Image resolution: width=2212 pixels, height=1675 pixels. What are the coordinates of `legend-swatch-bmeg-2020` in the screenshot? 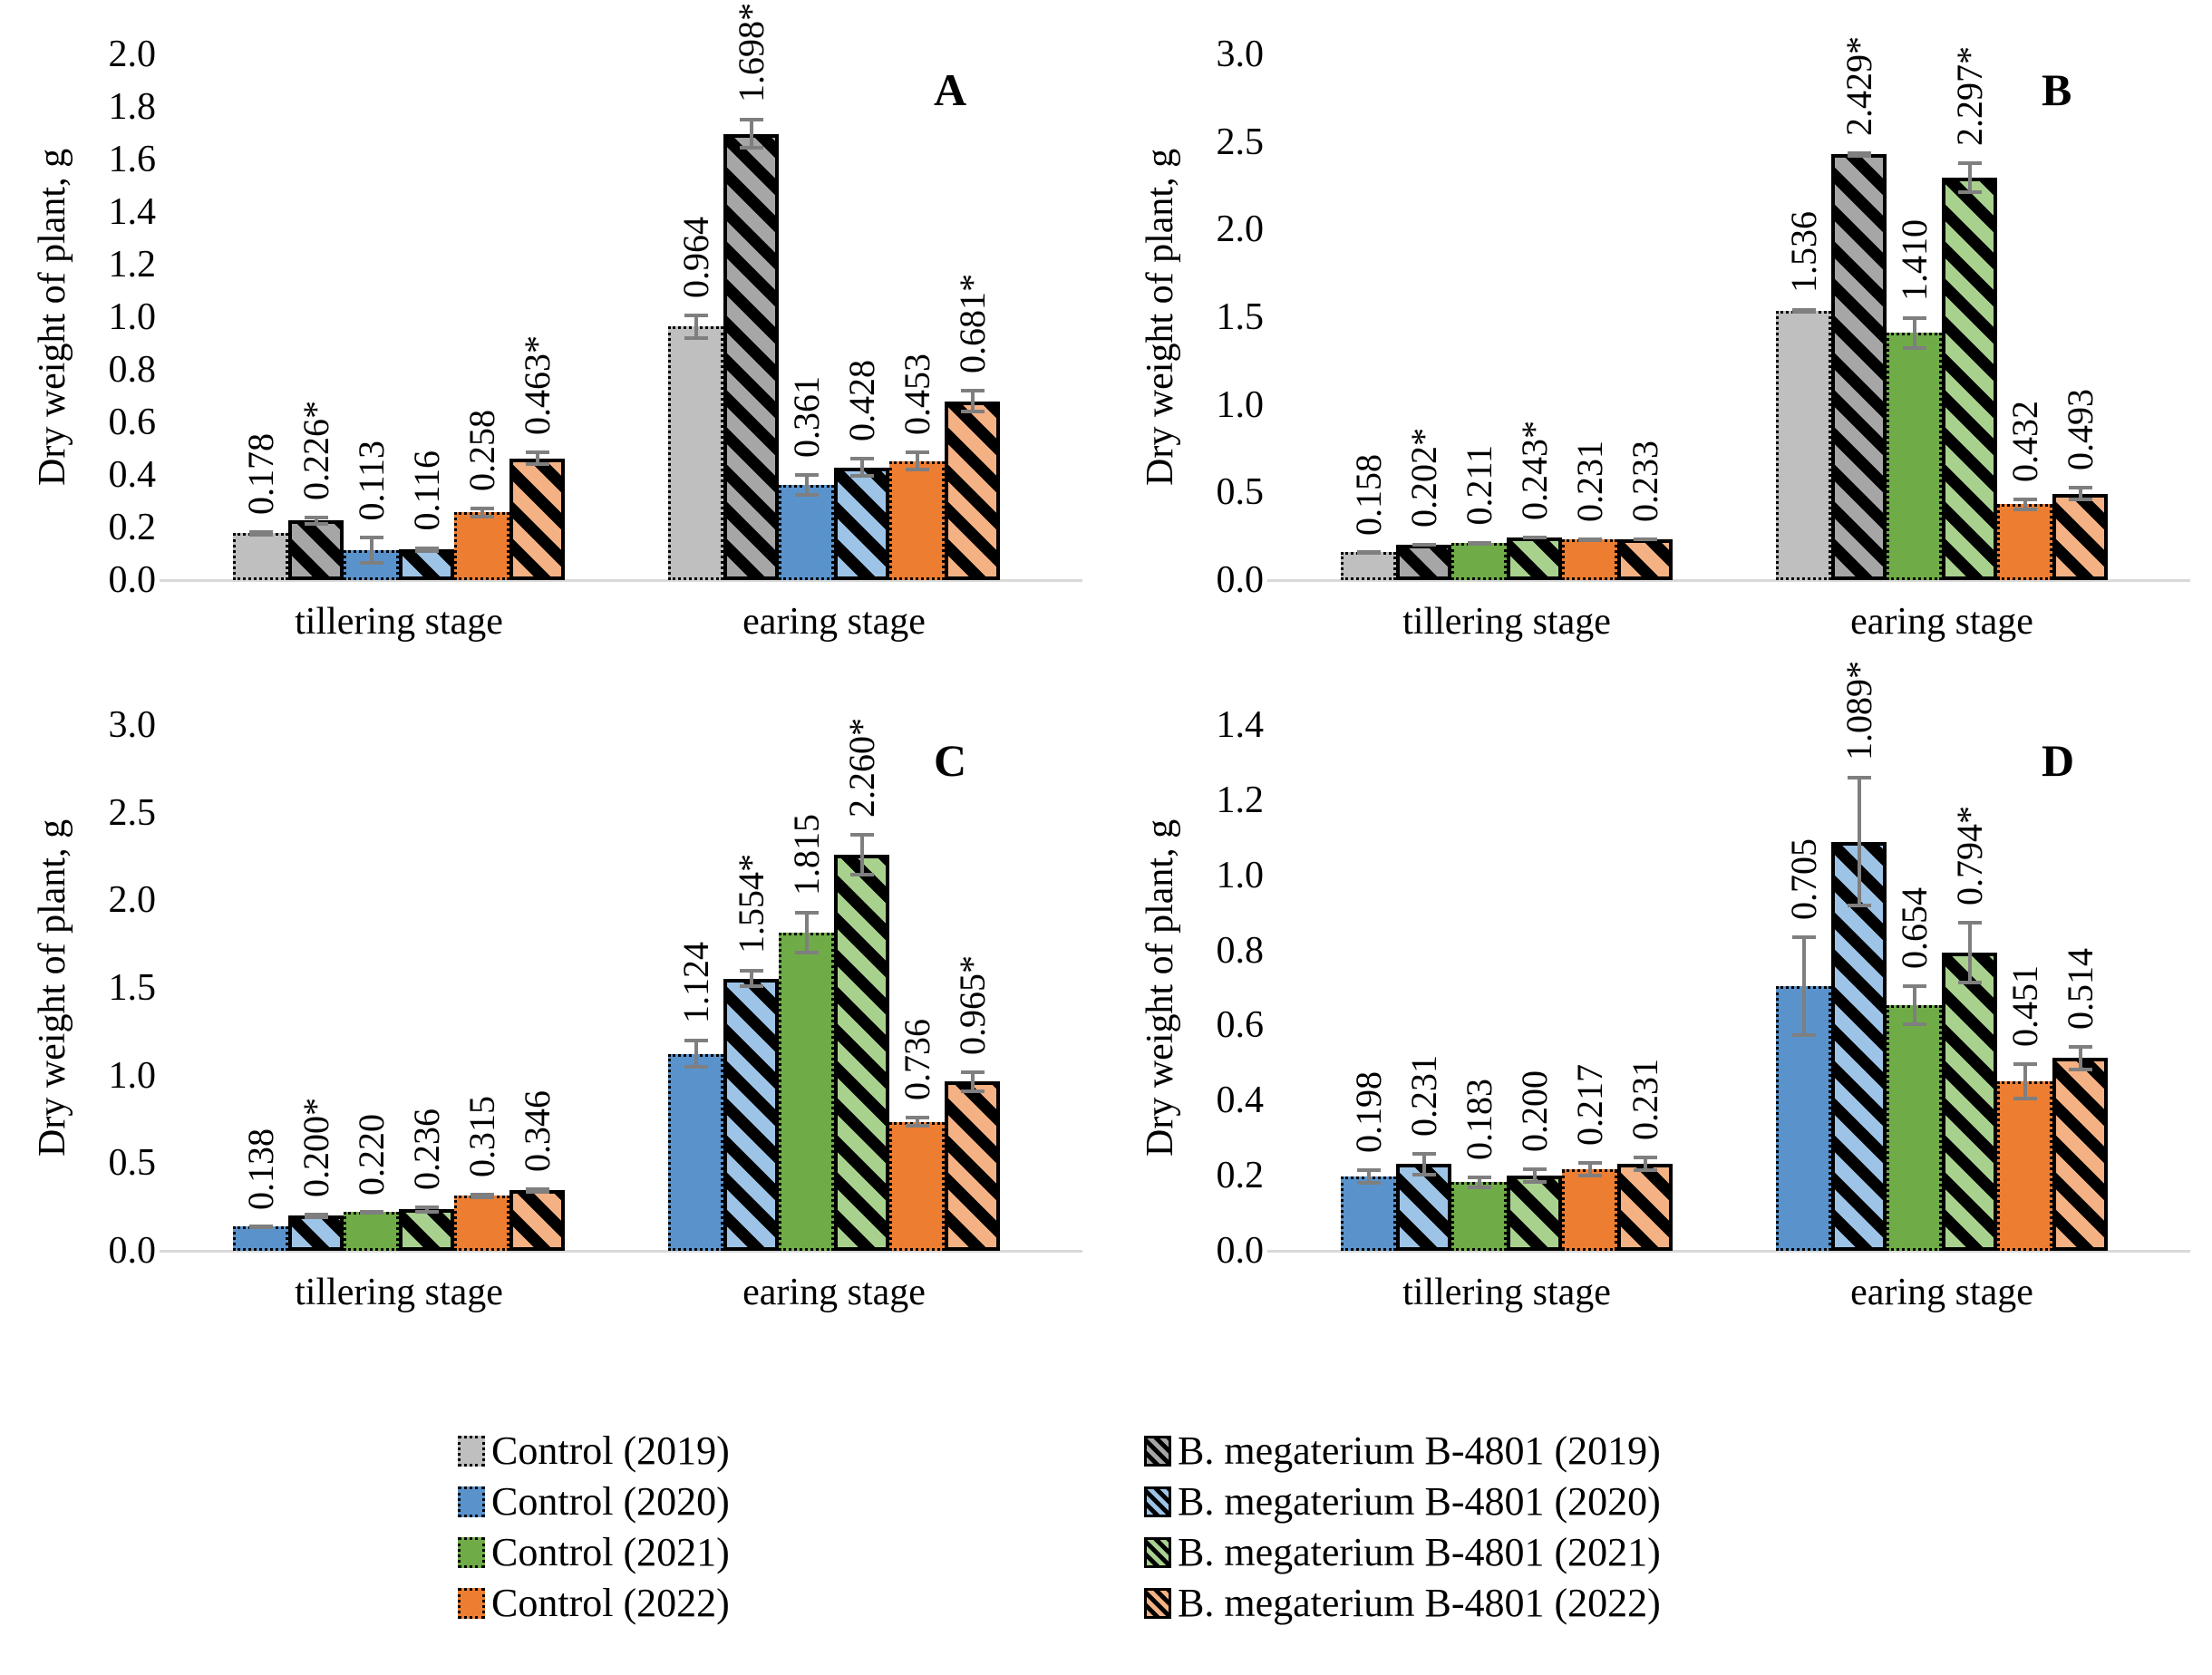 It's located at (1157, 1501).